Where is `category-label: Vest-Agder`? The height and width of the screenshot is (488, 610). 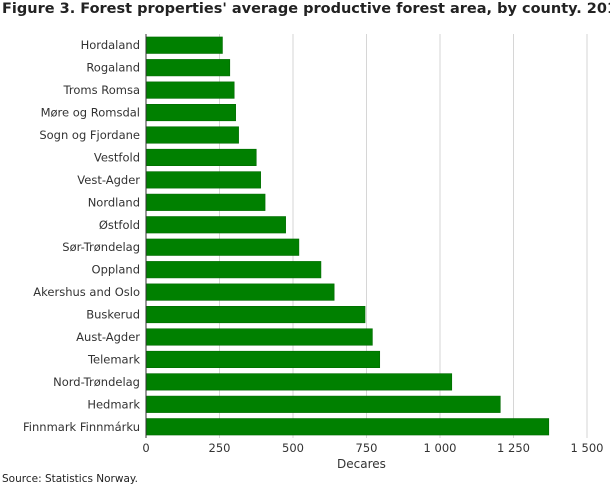
category-label: Vest-Agder is located at coordinates (108, 180).